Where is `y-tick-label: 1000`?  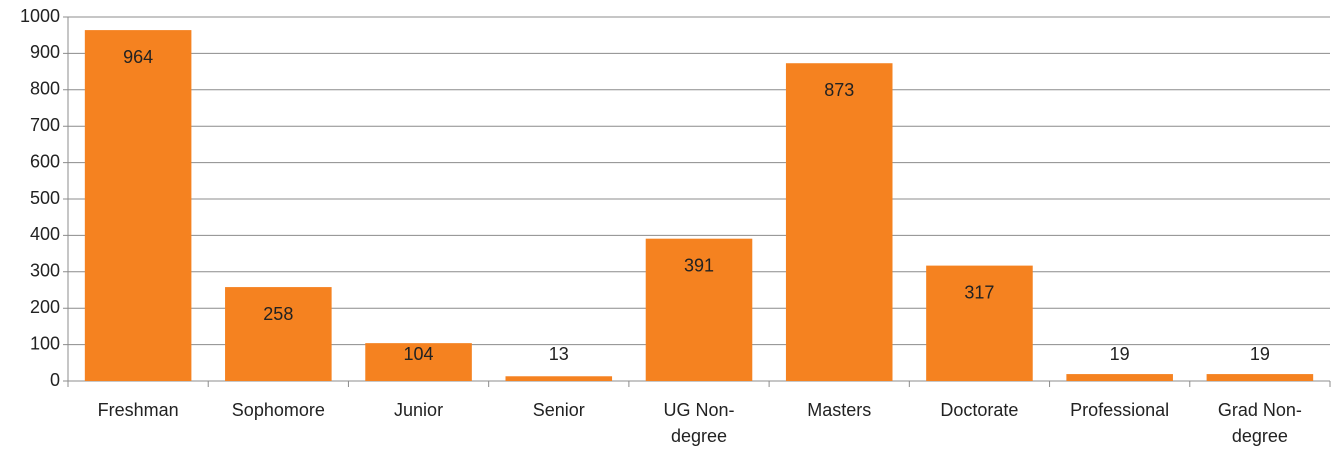 y-tick-label: 1000 is located at coordinates (40, 16).